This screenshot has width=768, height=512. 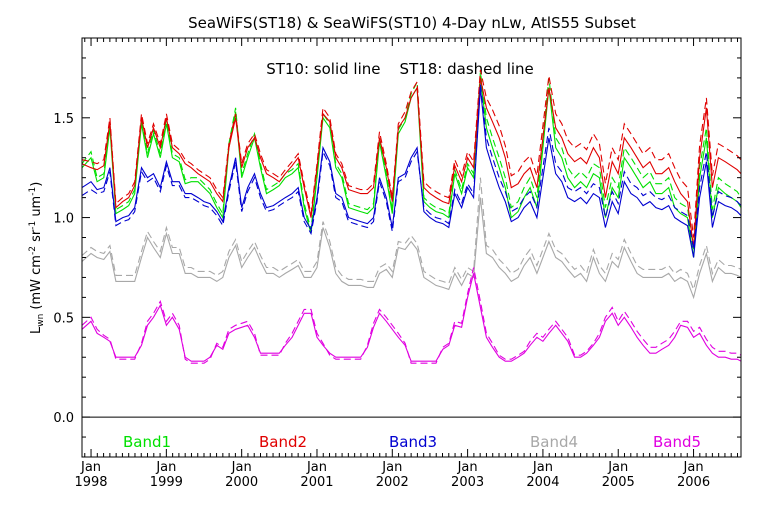 I want to click on svg-text: Lwn (mW cm-2 sr-1 um-1), so click(x=37, y=262).